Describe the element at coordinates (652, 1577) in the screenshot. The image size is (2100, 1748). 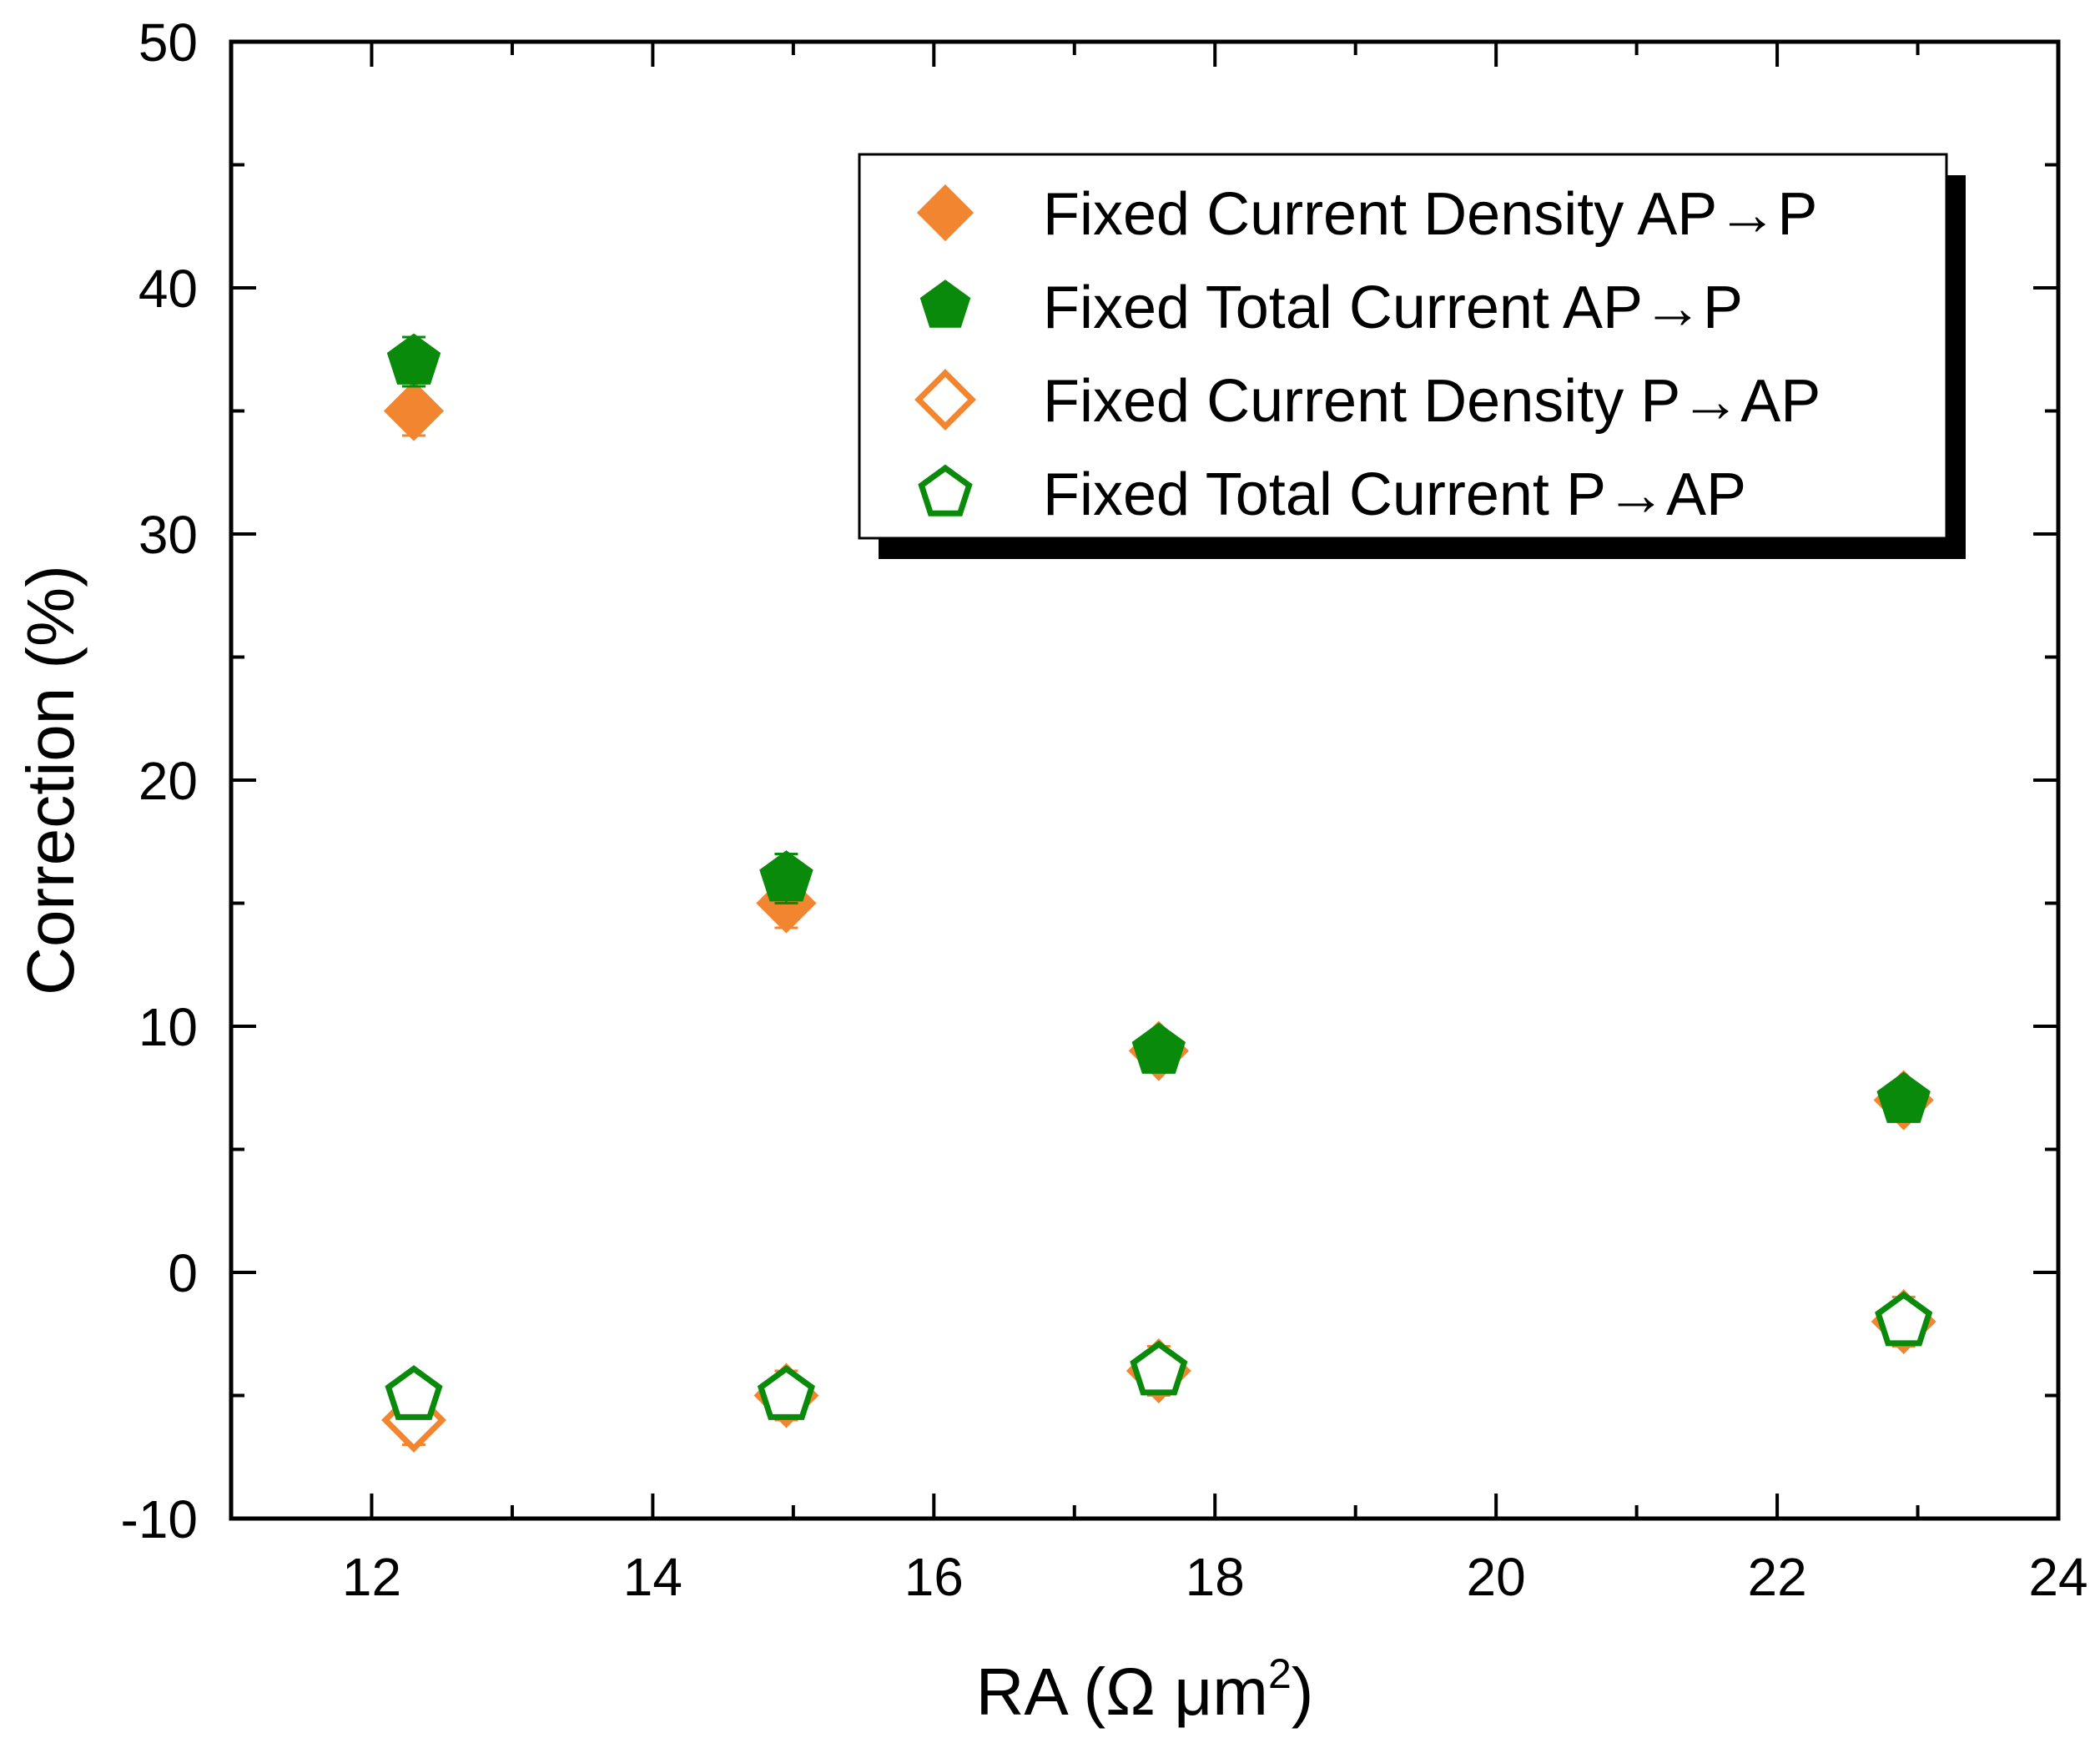
I see `x-tick-label: 14` at that location.